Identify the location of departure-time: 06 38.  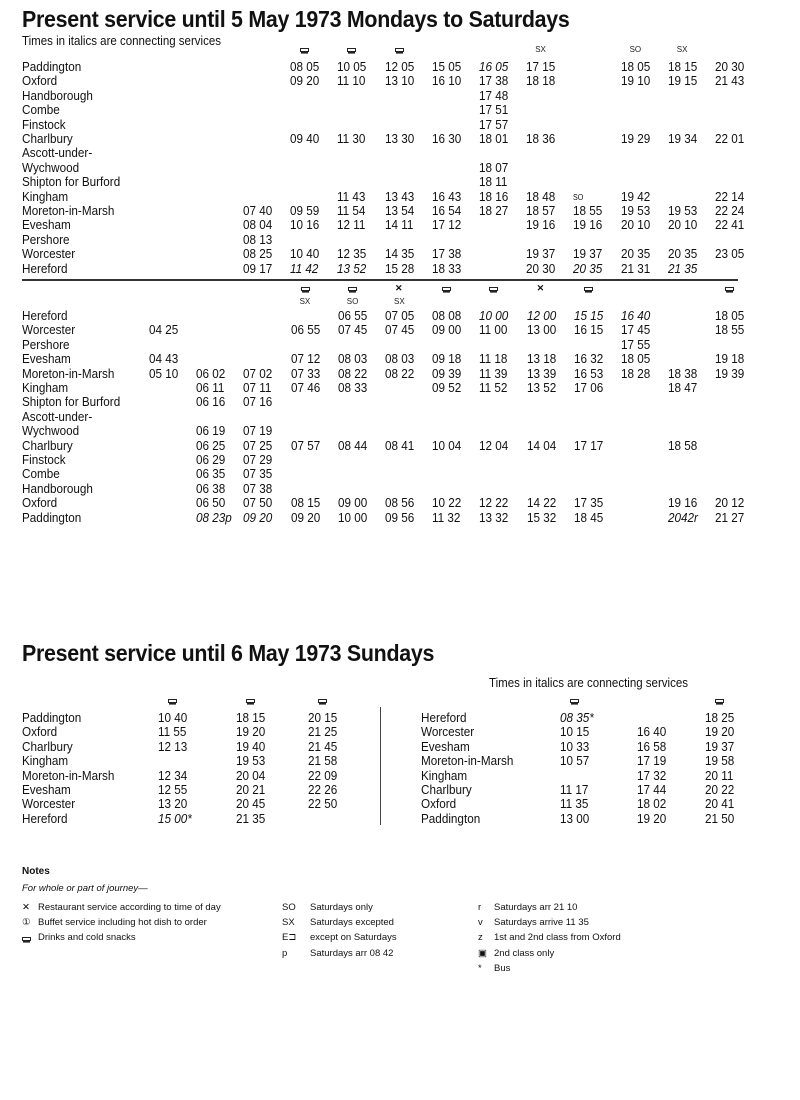
(211, 488).